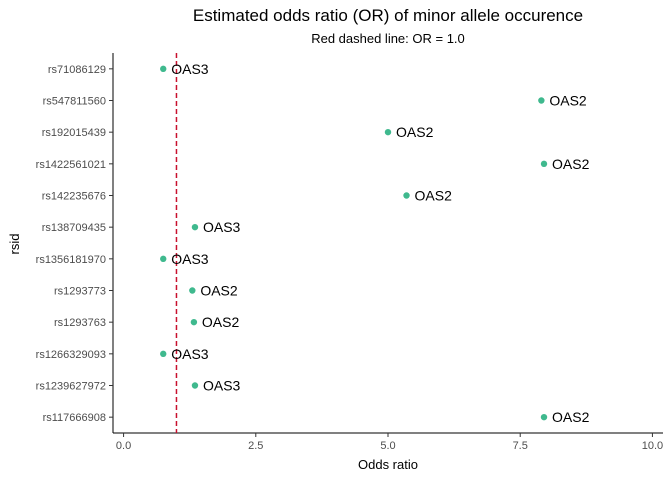  Describe the element at coordinates (71, 260) in the screenshot. I see `y-tick-label: rs1356181970` at that location.